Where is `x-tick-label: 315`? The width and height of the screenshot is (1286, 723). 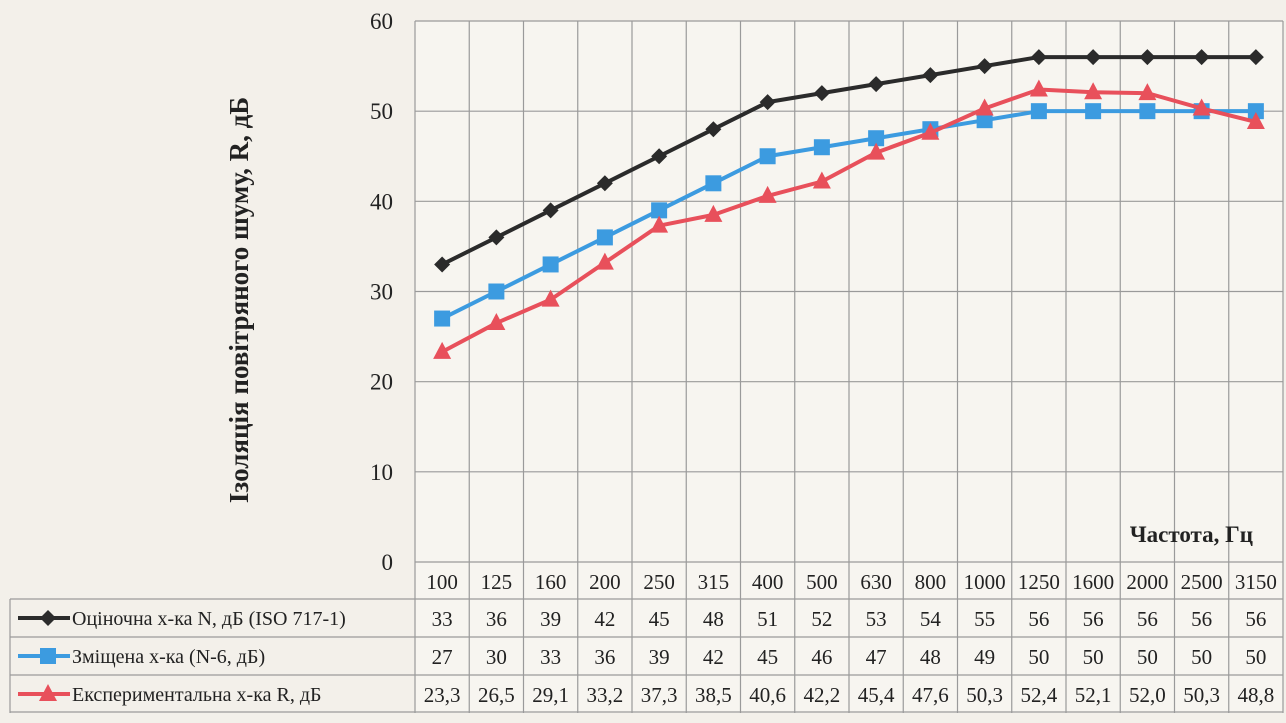 x-tick-label: 315 is located at coordinates (714, 582).